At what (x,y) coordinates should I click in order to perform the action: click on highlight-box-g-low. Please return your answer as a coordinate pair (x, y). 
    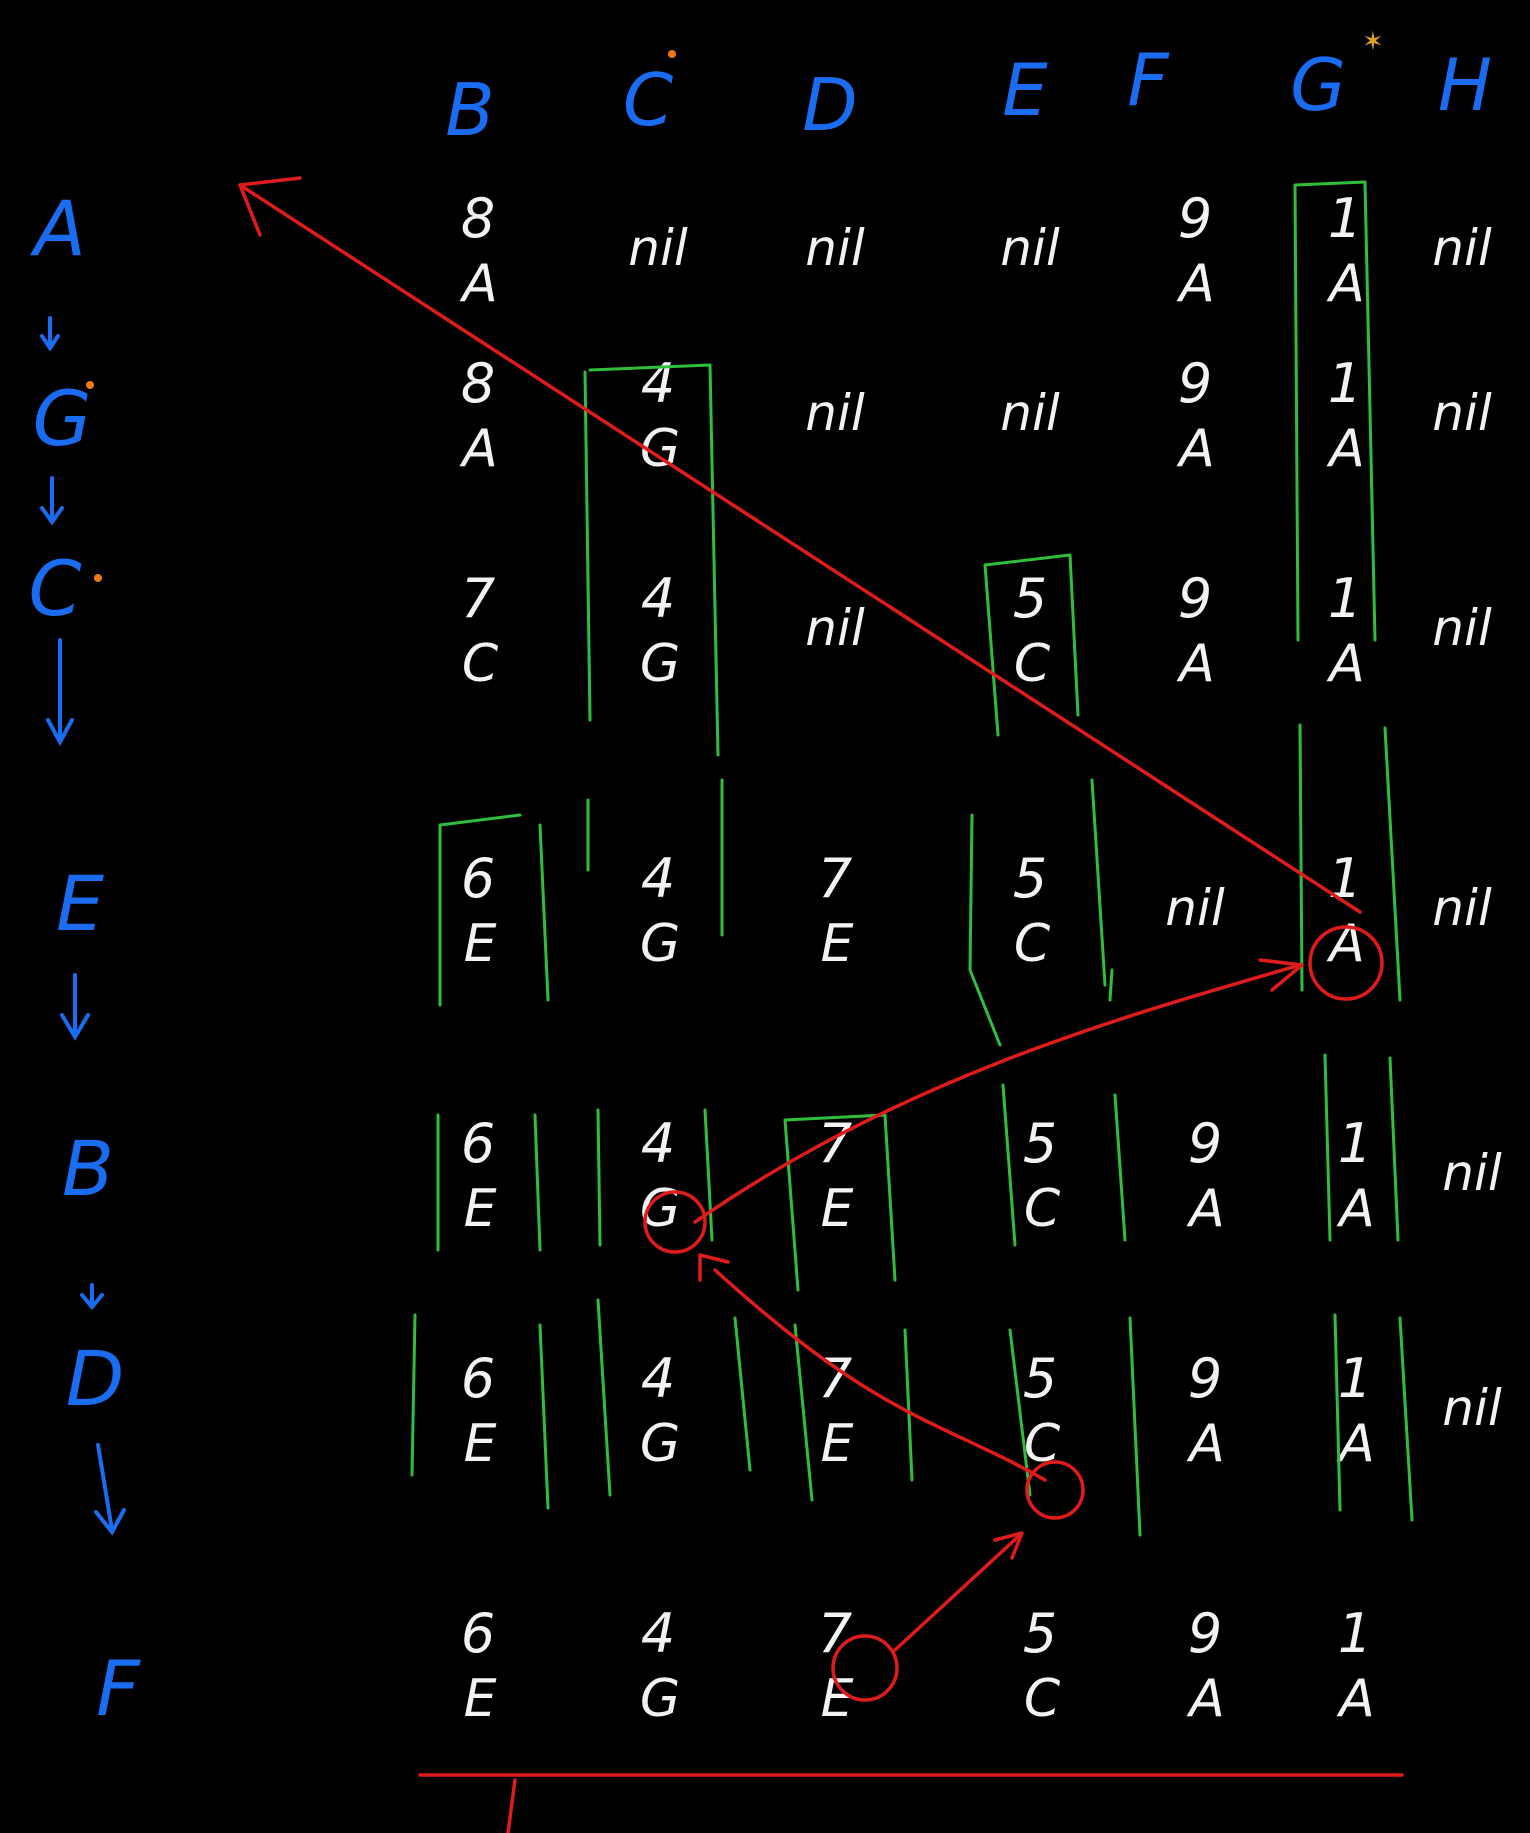
    Looking at the image, I should click on (1361, 1147).